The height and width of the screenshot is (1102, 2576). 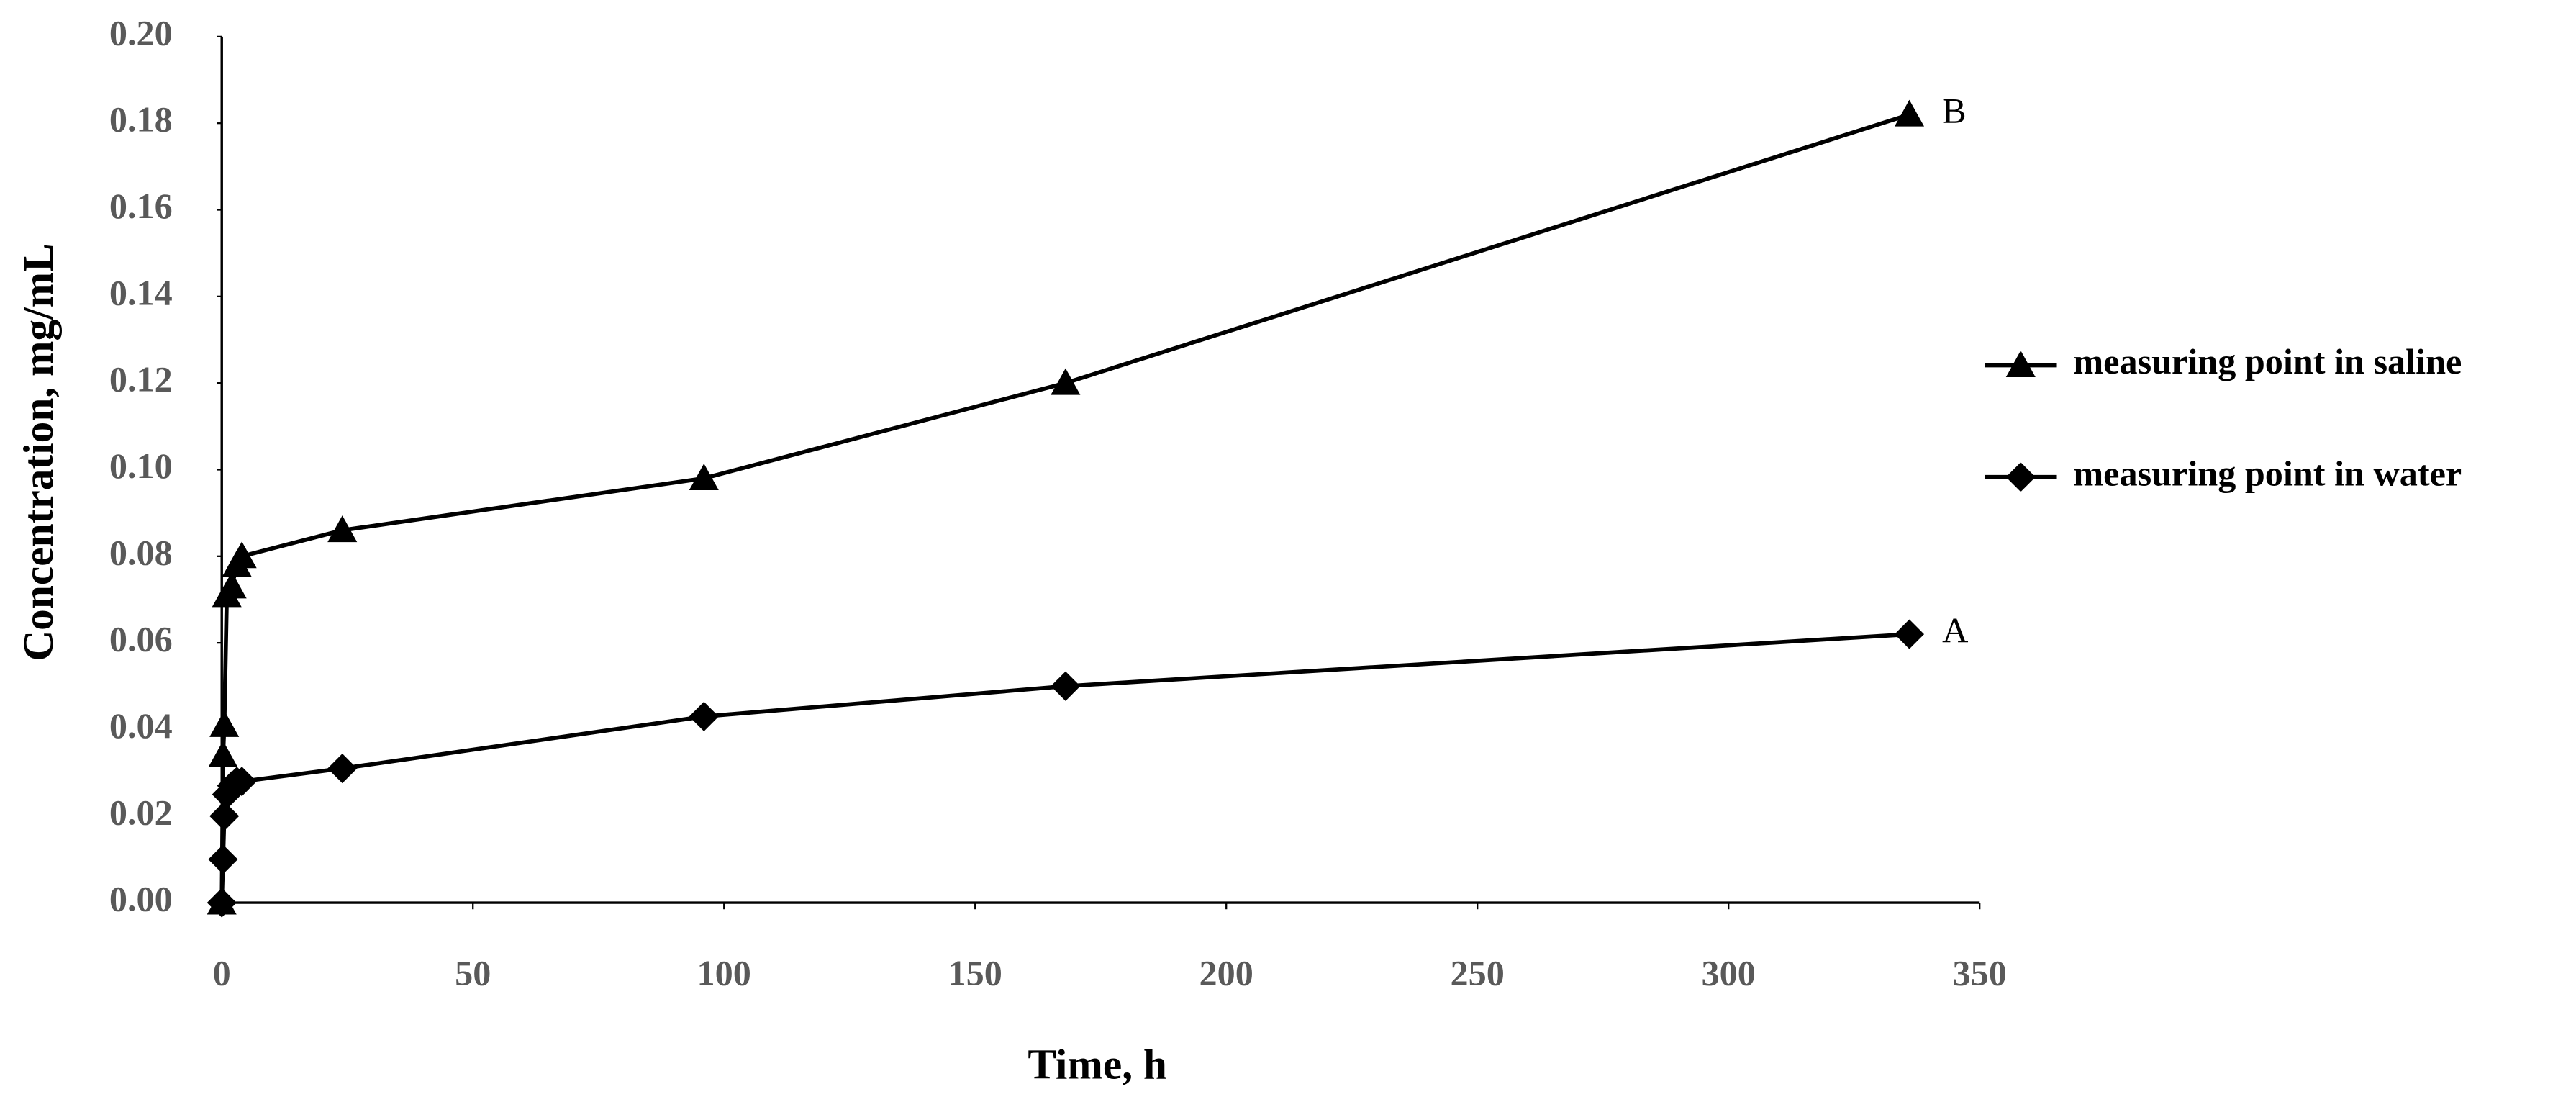 I want to click on y-tick-label: 0.20, so click(x=141, y=32).